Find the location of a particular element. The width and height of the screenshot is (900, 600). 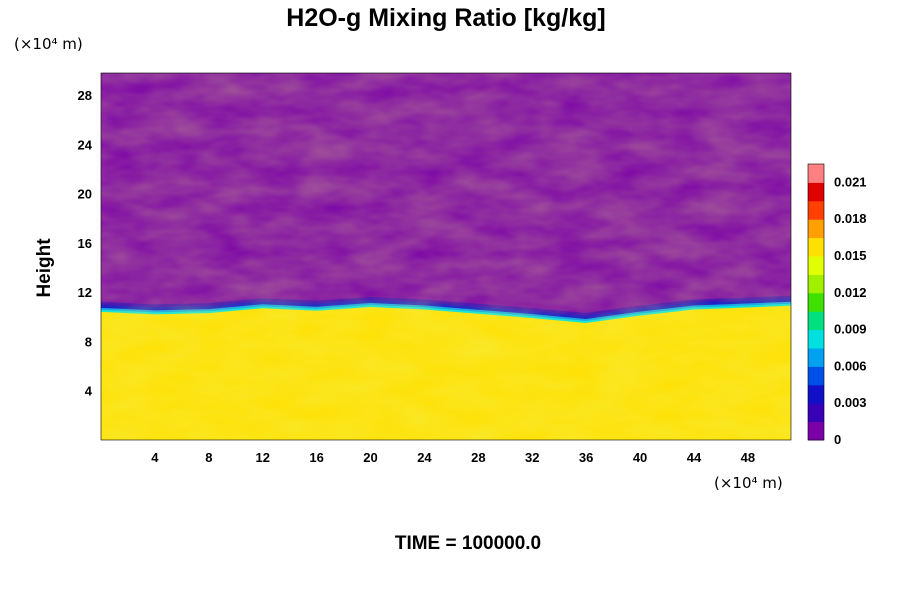

x-tick-label-8: 36 is located at coordinates (586, 457).